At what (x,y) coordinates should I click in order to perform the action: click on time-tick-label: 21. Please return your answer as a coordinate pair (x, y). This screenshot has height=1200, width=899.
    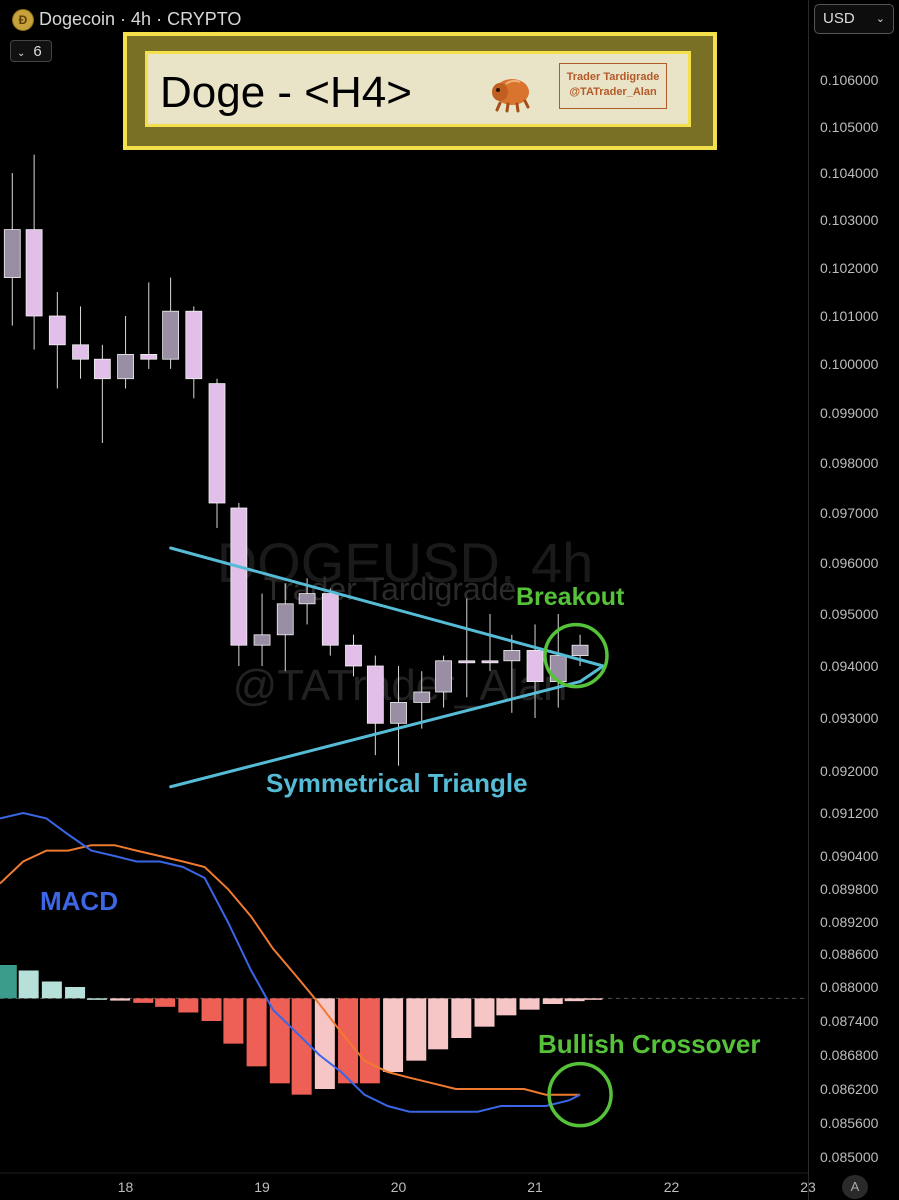
    Looking at the image, I should click on (535, 1187).